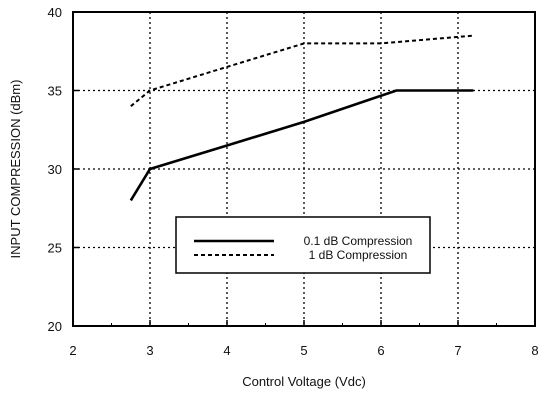 The image size is (538, 396). I want to click on y-tick-label: 25, so click(55, 248).